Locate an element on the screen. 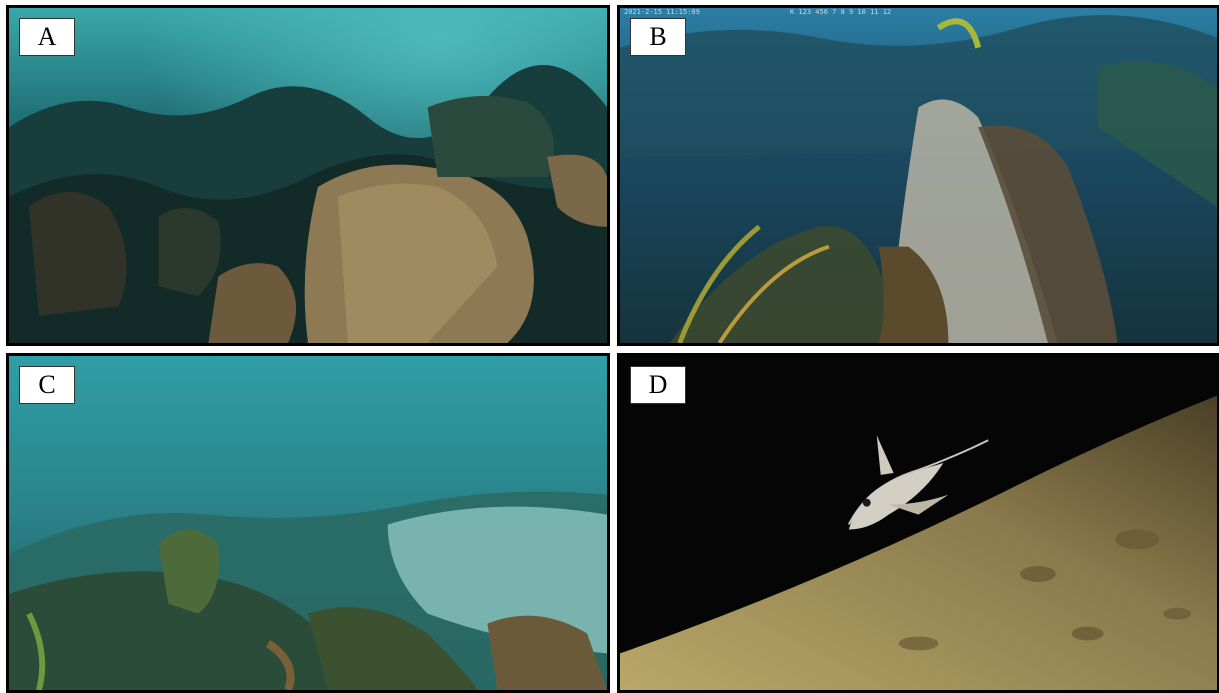 The width and height of the screenshot is (1219, 693). panel-label: B is located at coordinates (658, 37).